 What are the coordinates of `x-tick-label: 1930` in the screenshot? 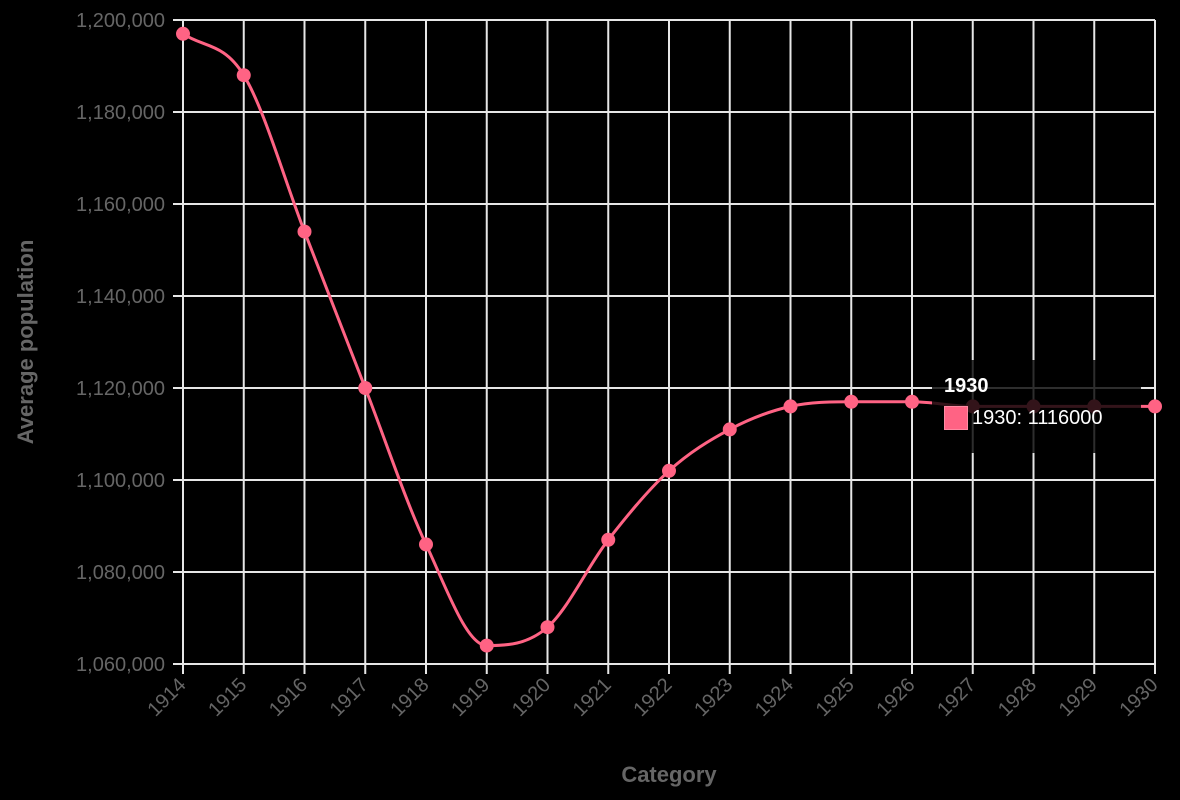 It's located at (1139, 697).